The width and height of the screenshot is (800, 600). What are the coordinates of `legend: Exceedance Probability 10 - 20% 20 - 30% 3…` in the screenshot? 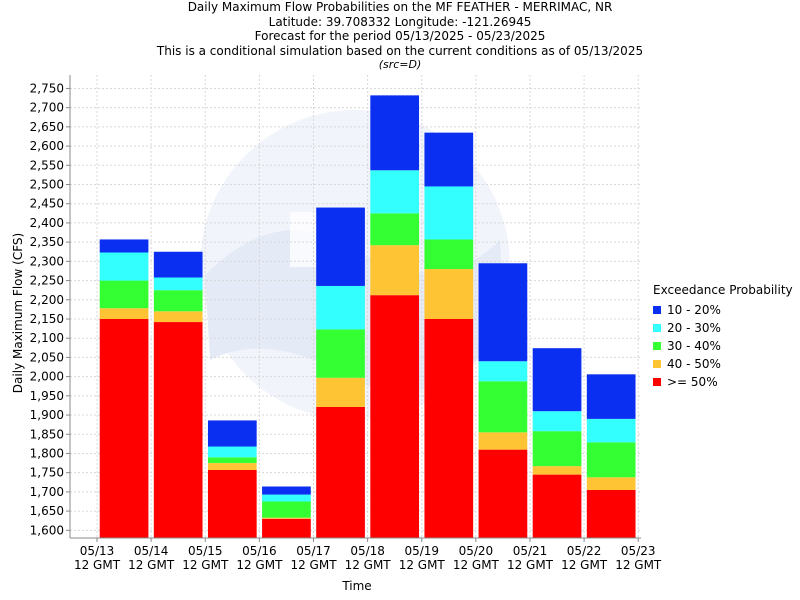 It's located at (723, 337).